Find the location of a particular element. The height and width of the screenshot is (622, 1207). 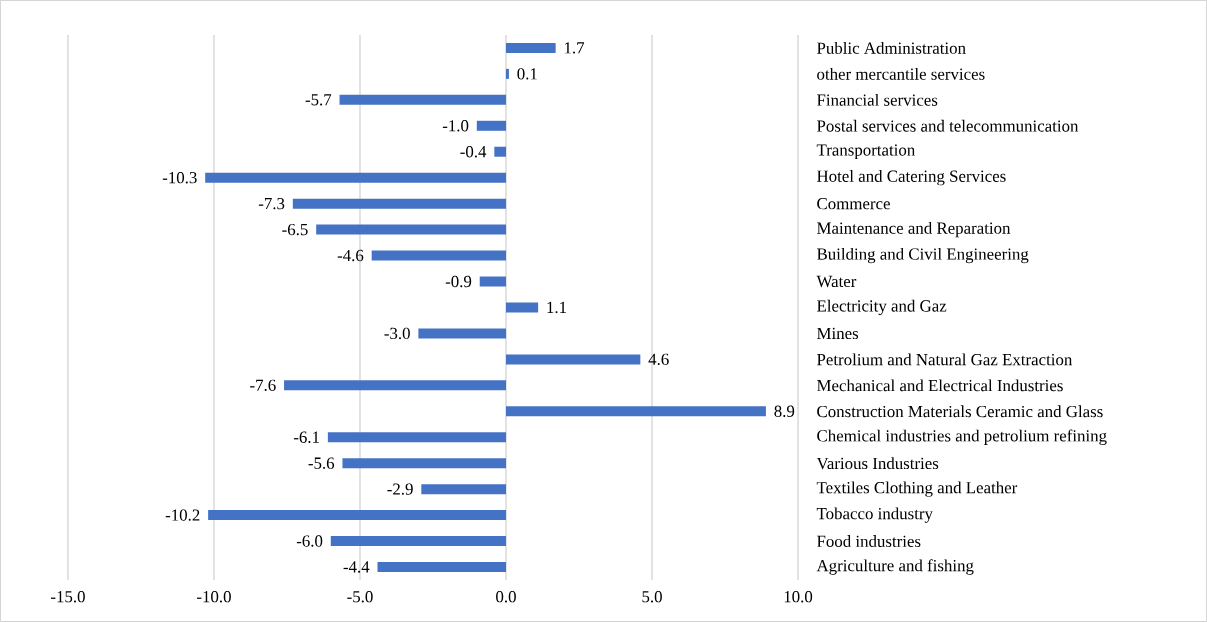

y-tick-label: Petrolium and Natural Gaz Extraction is located at coordinates (945, 359).